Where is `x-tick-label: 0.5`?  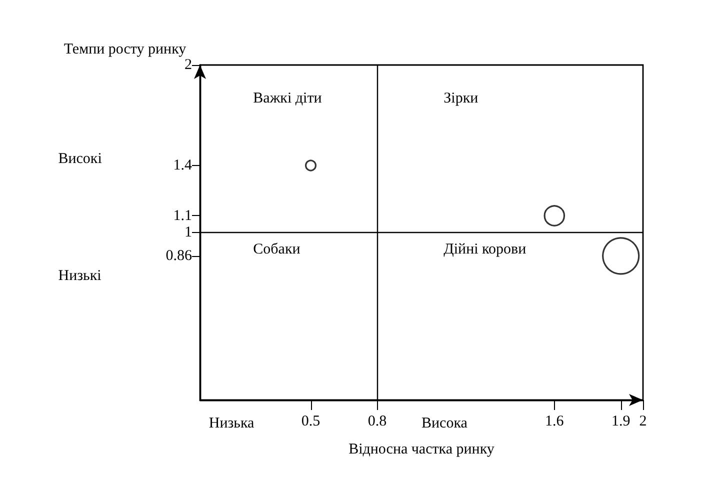
x-tick-label: 0.5 is located at coordinates (310, 422).